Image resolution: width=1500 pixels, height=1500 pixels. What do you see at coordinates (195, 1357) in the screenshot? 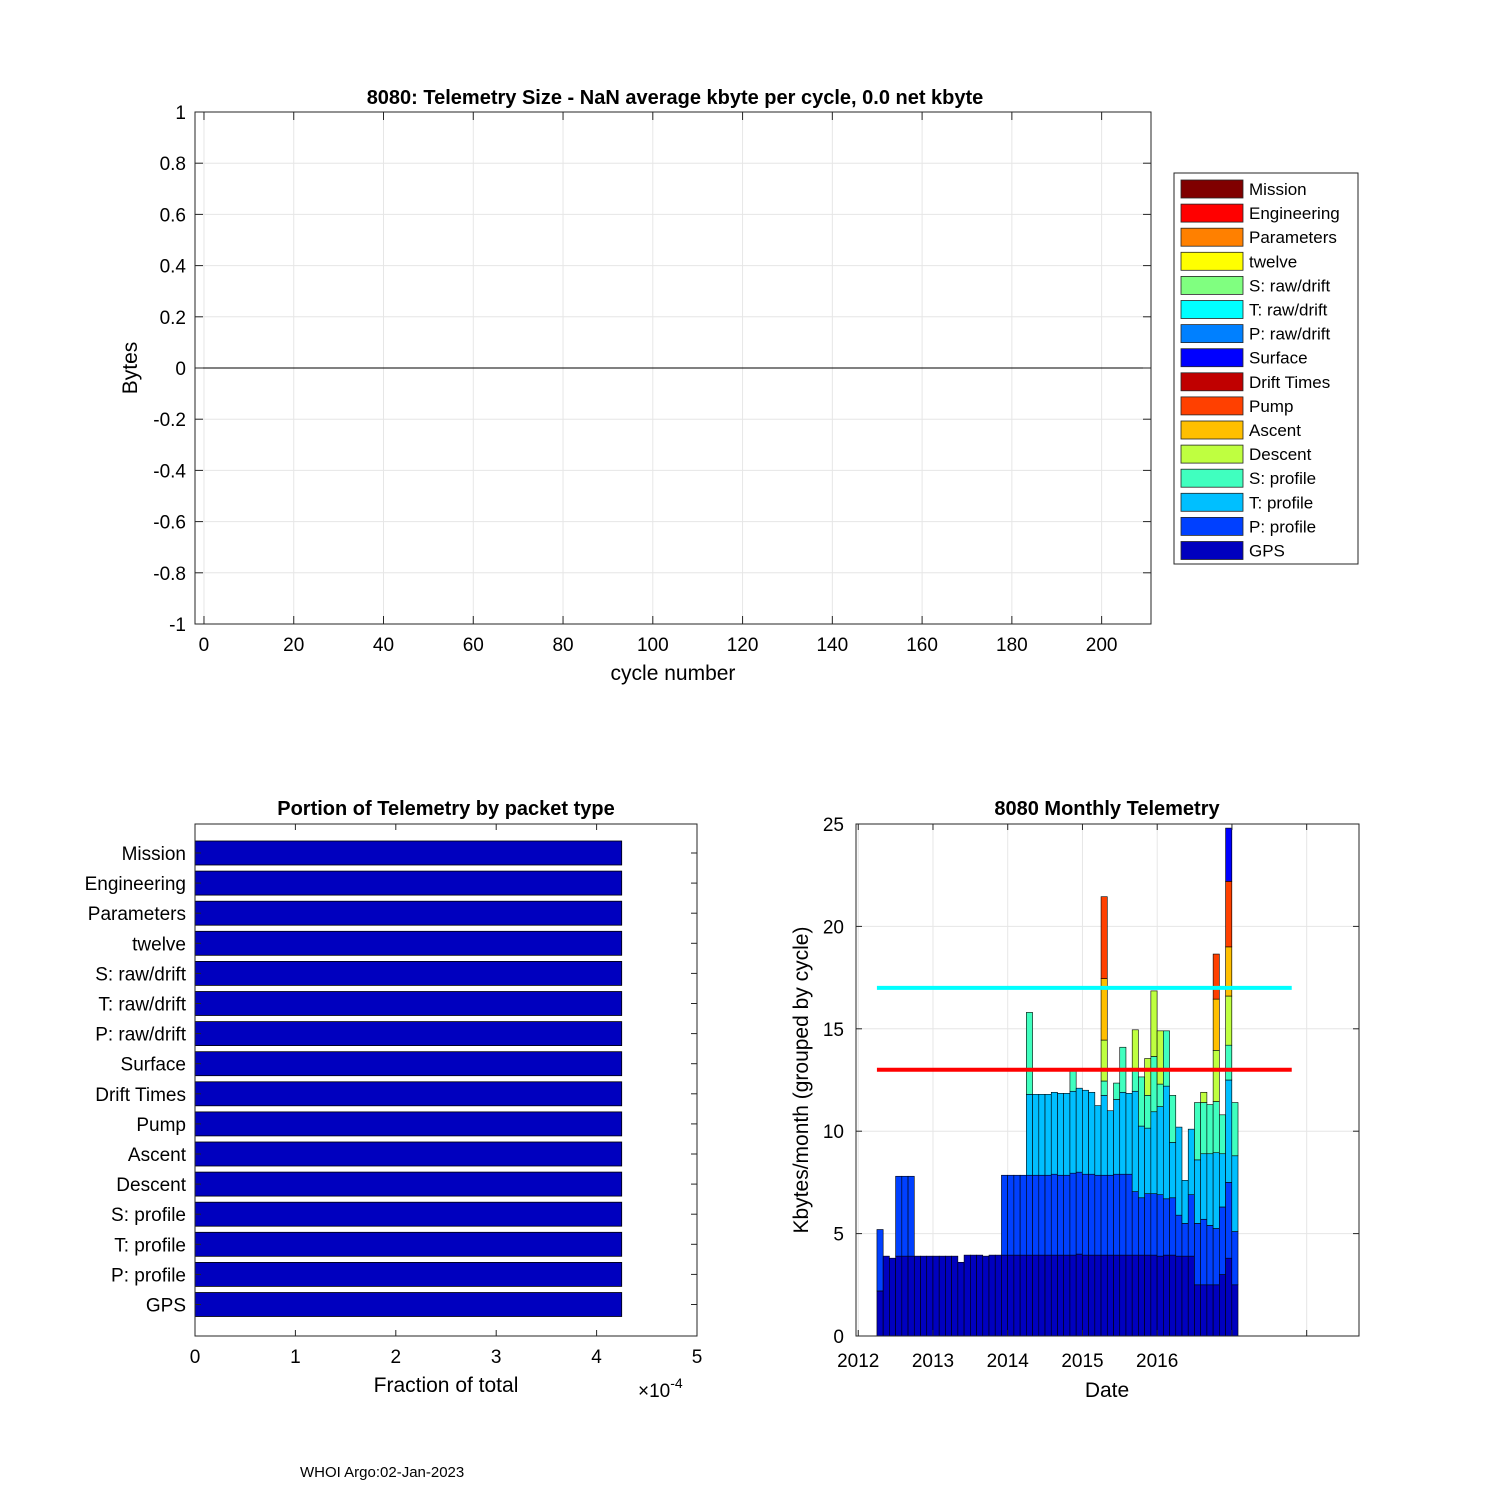
I see `x-tick-label: 0` at bounding box center [195, 1357].